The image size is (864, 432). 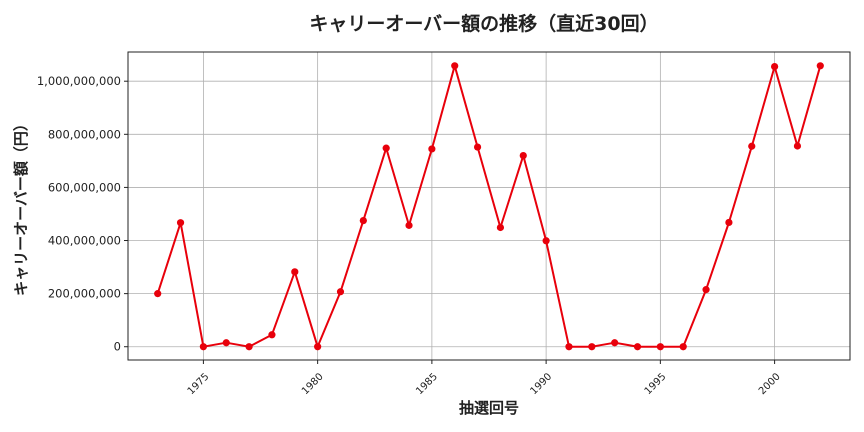 I want to click on x-tick-label: 1975, so click(x=199, y=384).